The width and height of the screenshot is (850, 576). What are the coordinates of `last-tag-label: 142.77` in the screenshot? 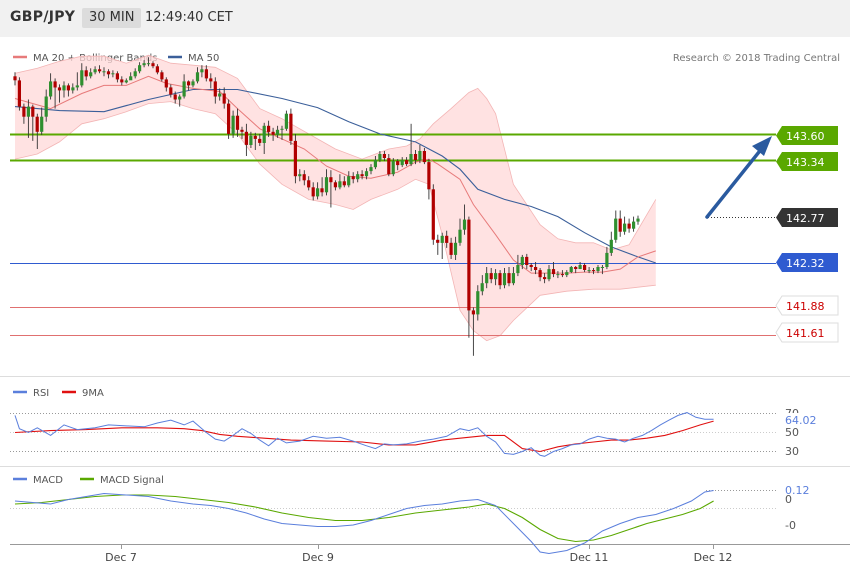 It's located at (805, 218).